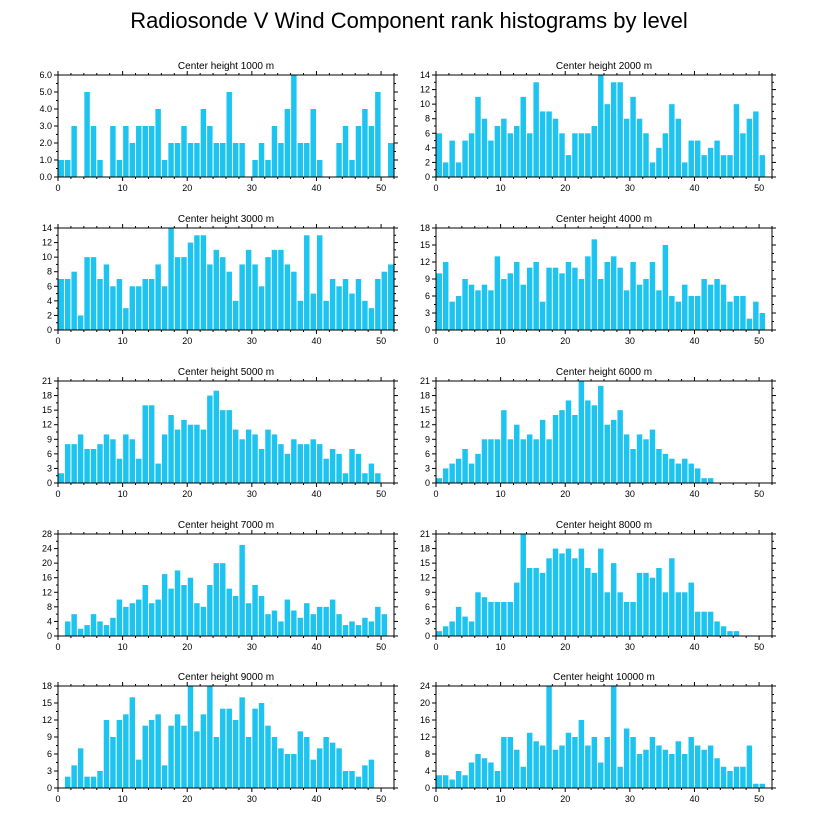 This screenshot has width=818, height=824. Describe the element at coordinates (47, 396) in the screenshot. I see `y-tick-label: 18` at that location.